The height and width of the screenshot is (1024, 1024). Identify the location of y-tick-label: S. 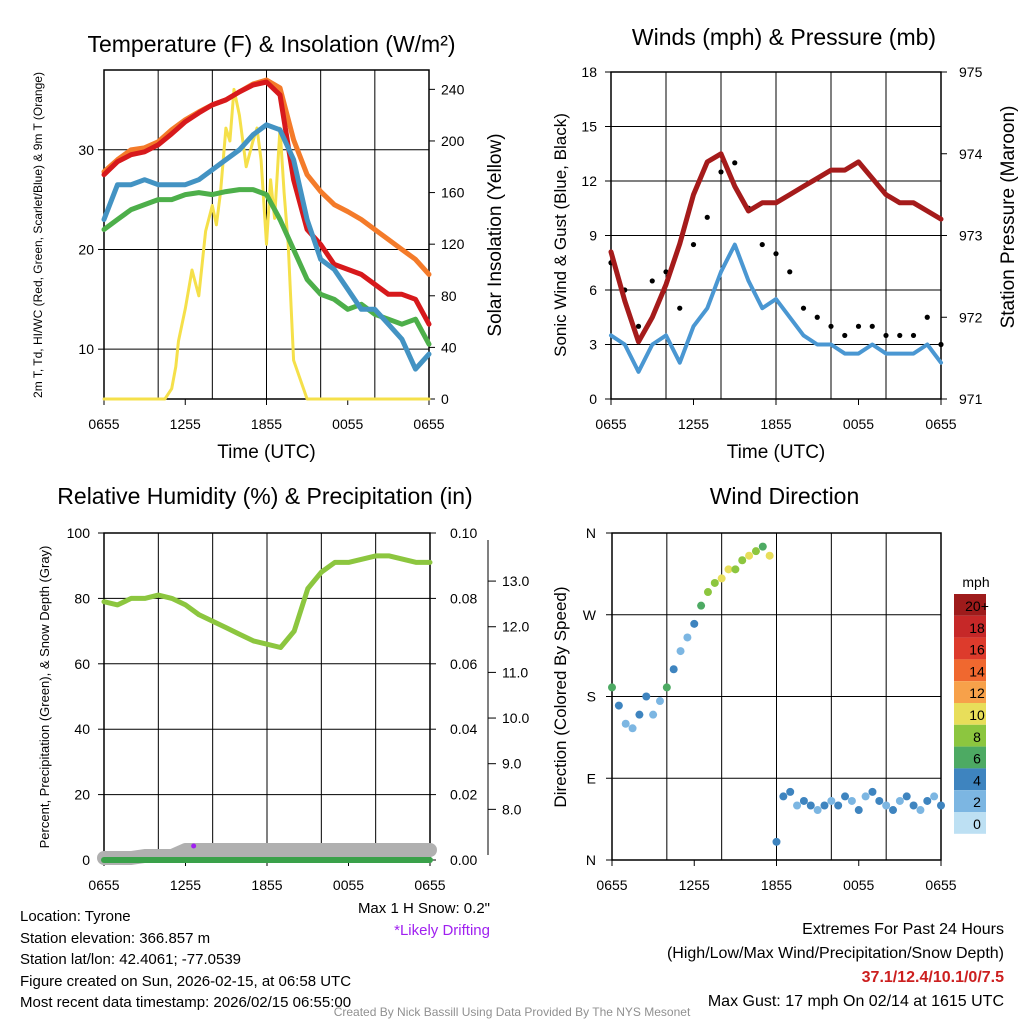
(591, 697).